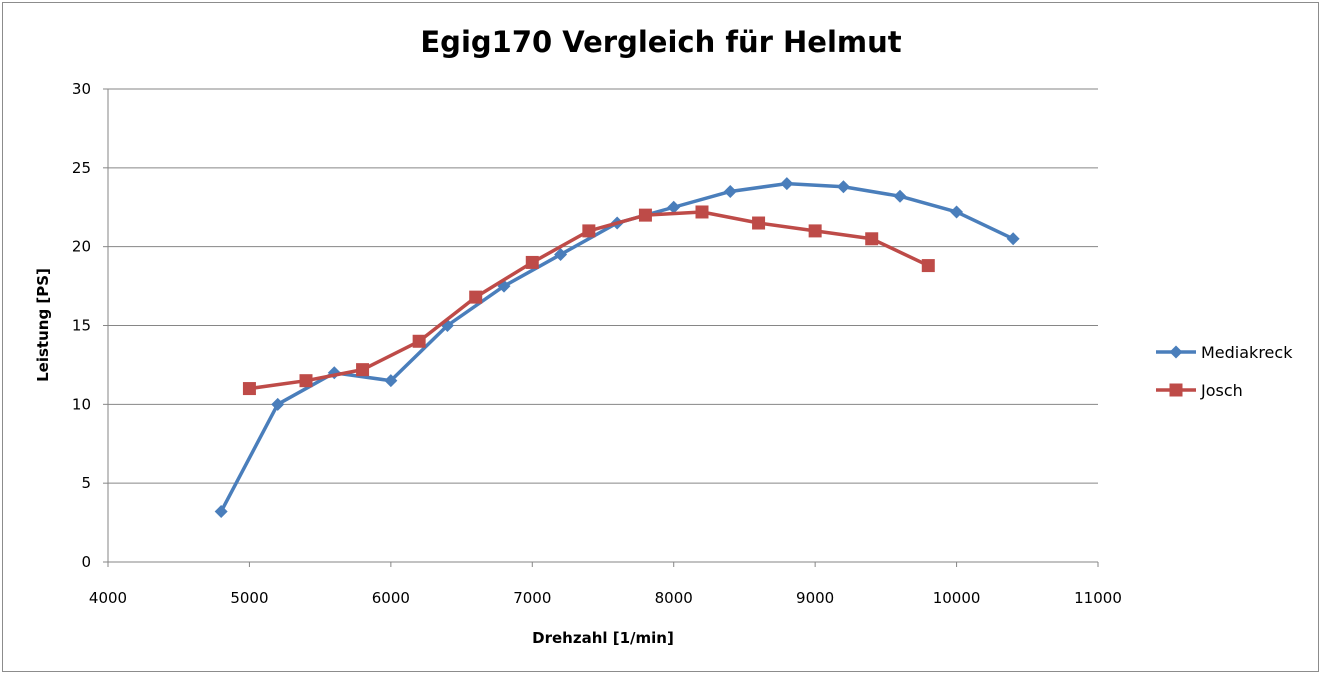 The width and height of the screenshot is (1323, 676). I want to click on x-tick-label: 10000, so click(957, 598).